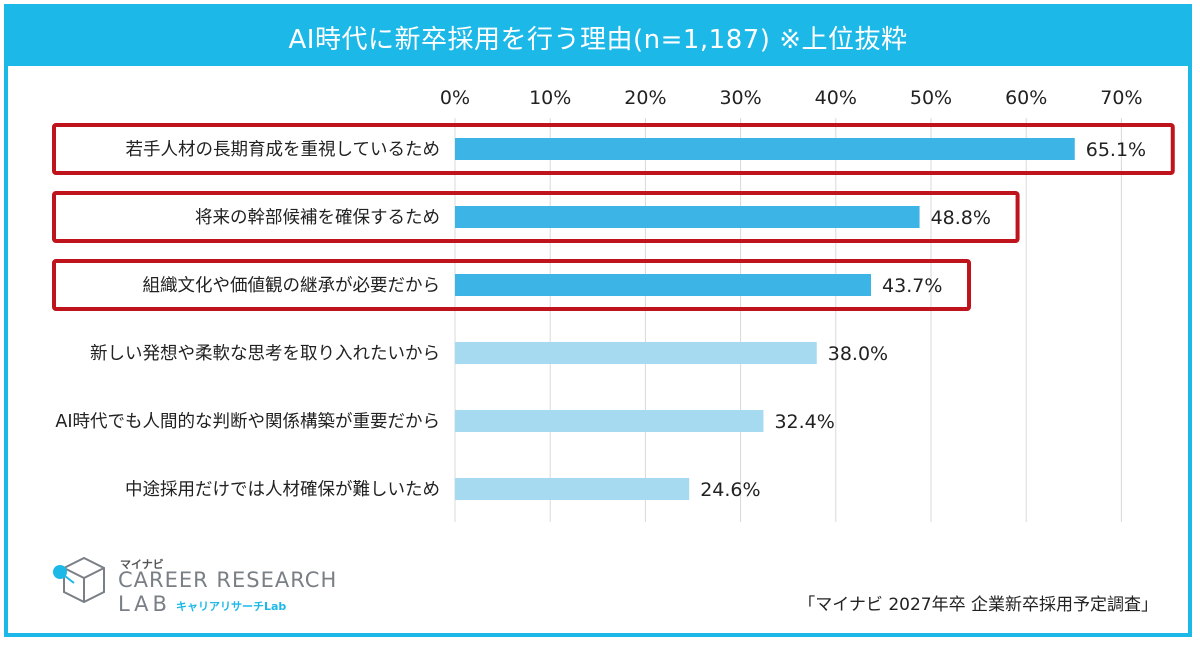 The width and height of the screenshot is (1200, 645). Describe the element at coordinates (317, 217) in the screenshot. I see `category-label: 将来の幹部候補を確保するため` at that location.